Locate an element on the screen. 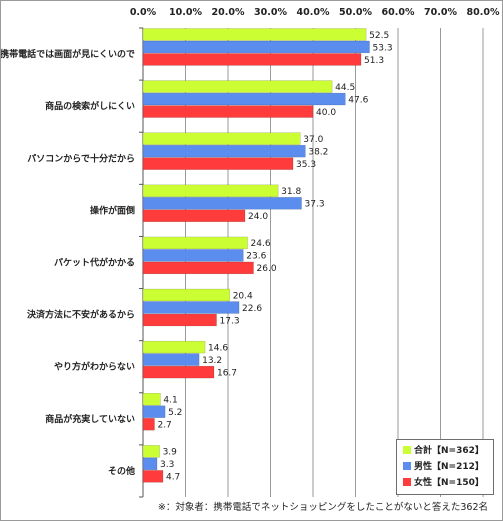  data-label: 52.5 is located at coordinates (379, 36).